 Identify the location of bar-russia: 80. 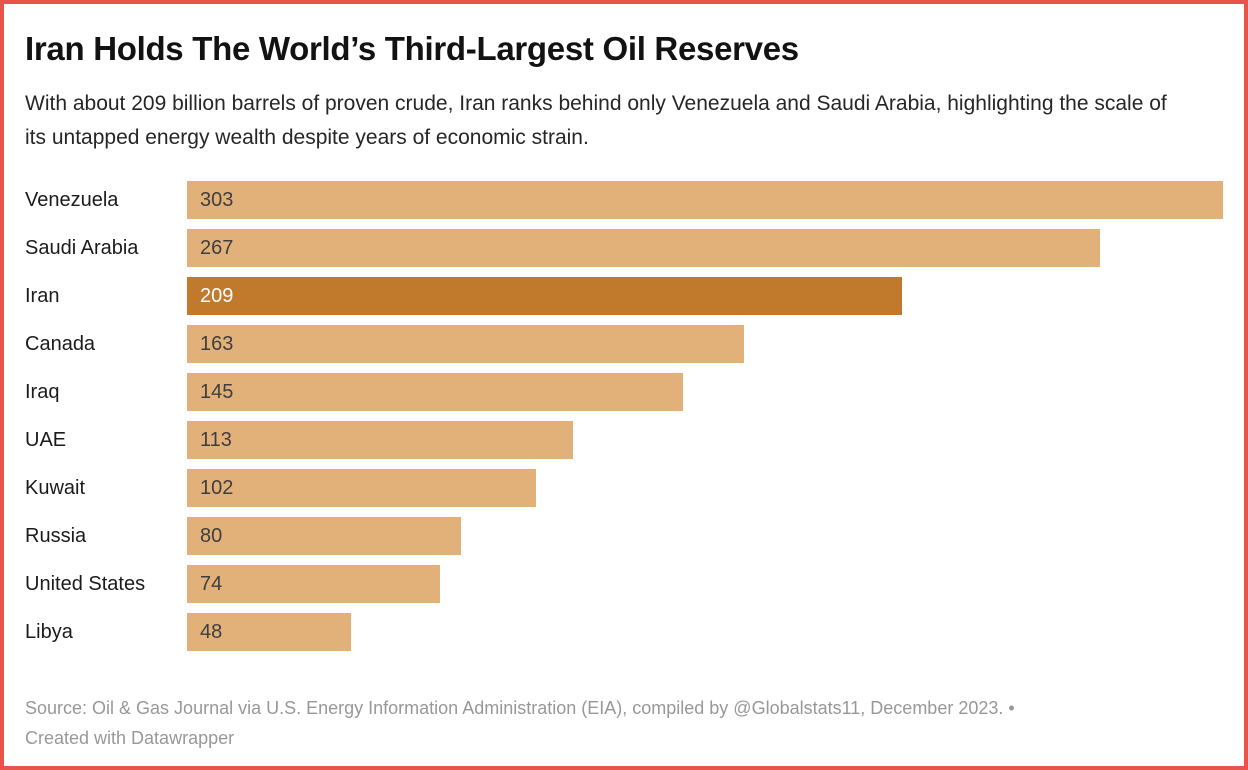
(324, 536).